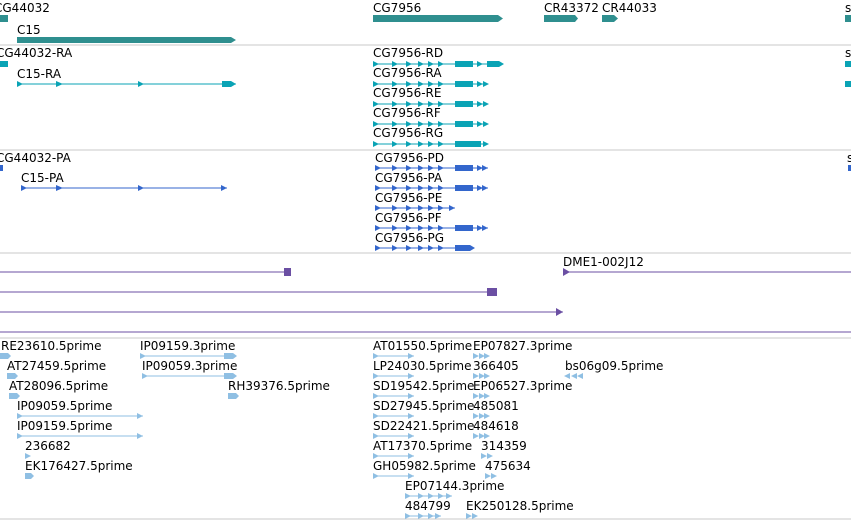 Image resolution: width=851 pixels, height=521 pixels. I want to click on est-SD19542.5prime: SD19542.5prime, so click(423, 389).